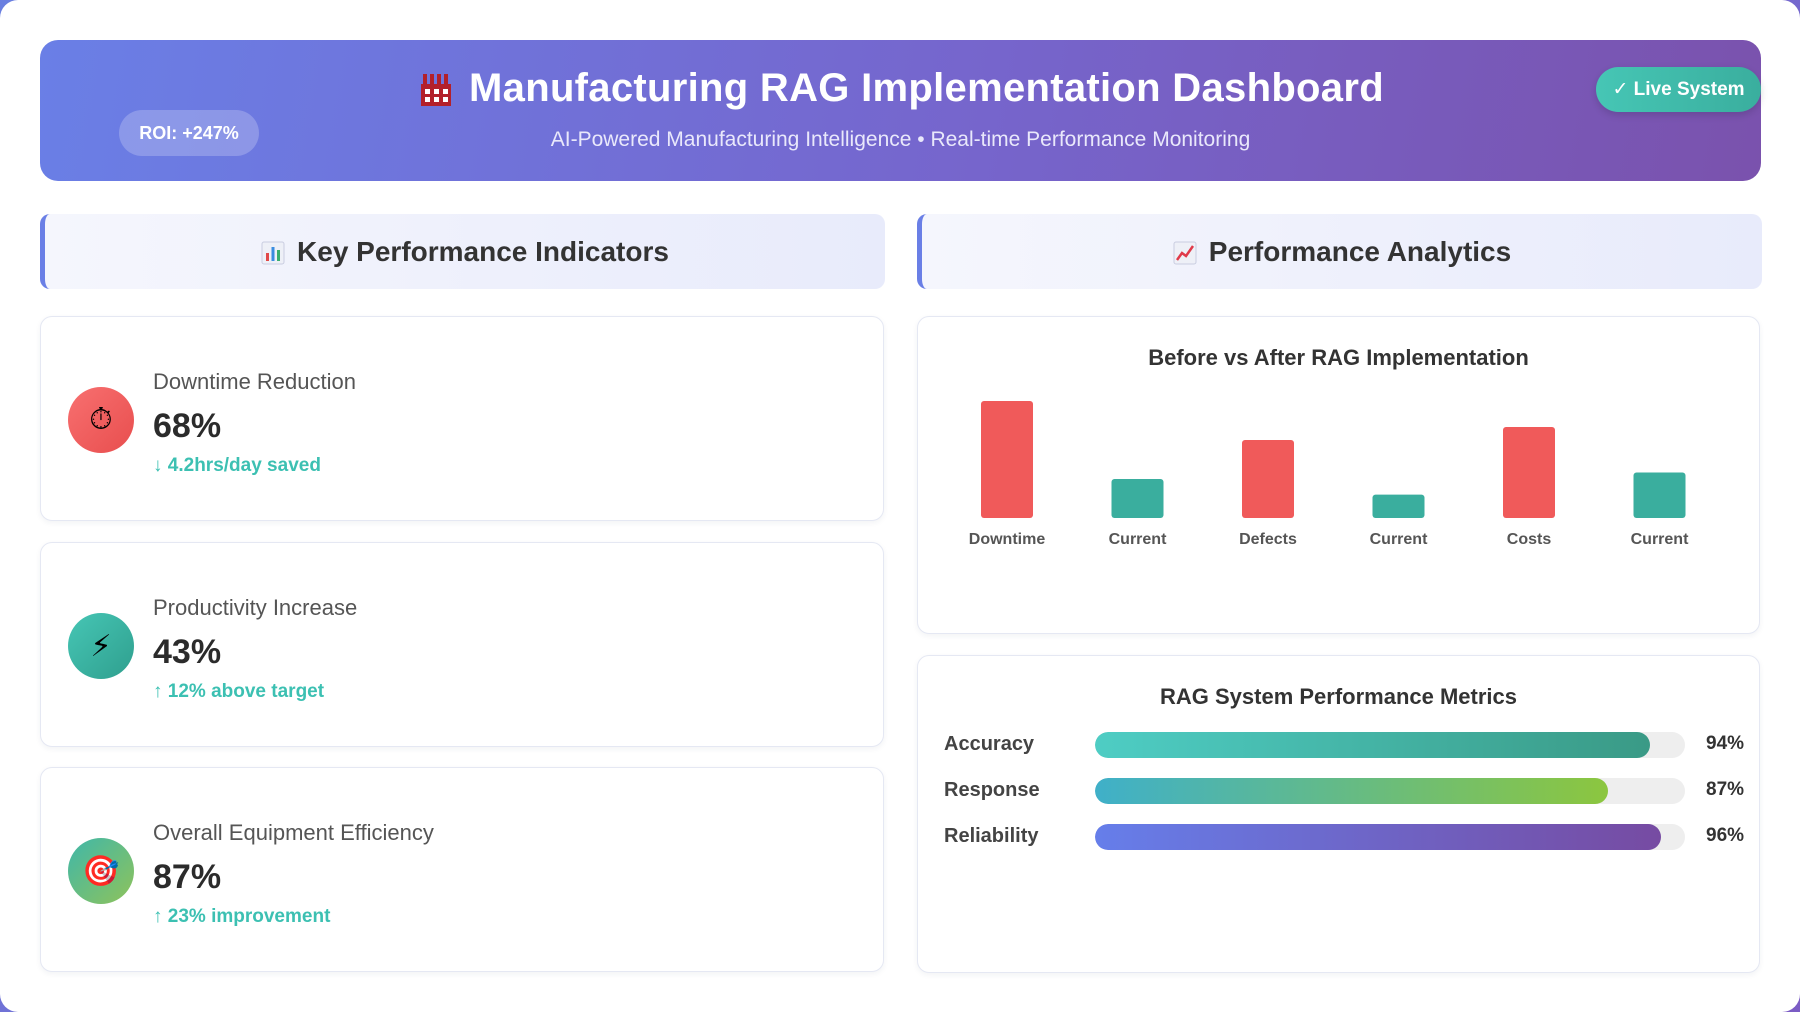  I want to click on bar-chart-icon, so click(273, 252).